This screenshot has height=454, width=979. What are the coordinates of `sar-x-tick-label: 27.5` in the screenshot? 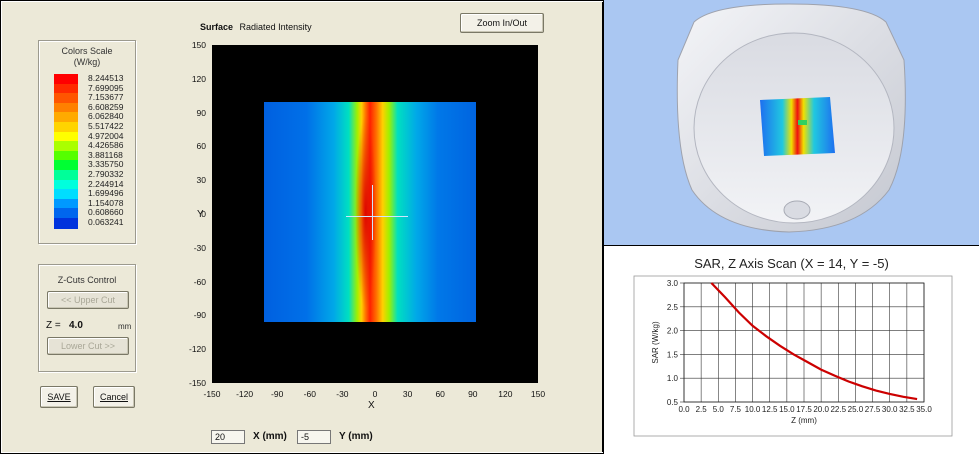 It's located at (873, 409).